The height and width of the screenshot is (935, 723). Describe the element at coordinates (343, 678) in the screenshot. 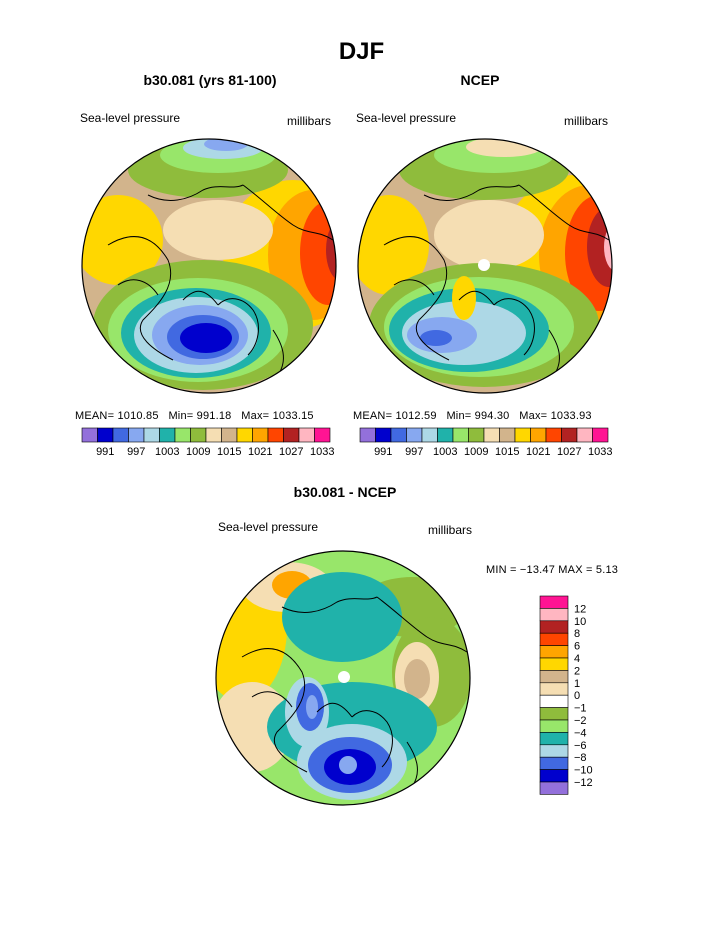

I see `panel3-polar-map` at that location.